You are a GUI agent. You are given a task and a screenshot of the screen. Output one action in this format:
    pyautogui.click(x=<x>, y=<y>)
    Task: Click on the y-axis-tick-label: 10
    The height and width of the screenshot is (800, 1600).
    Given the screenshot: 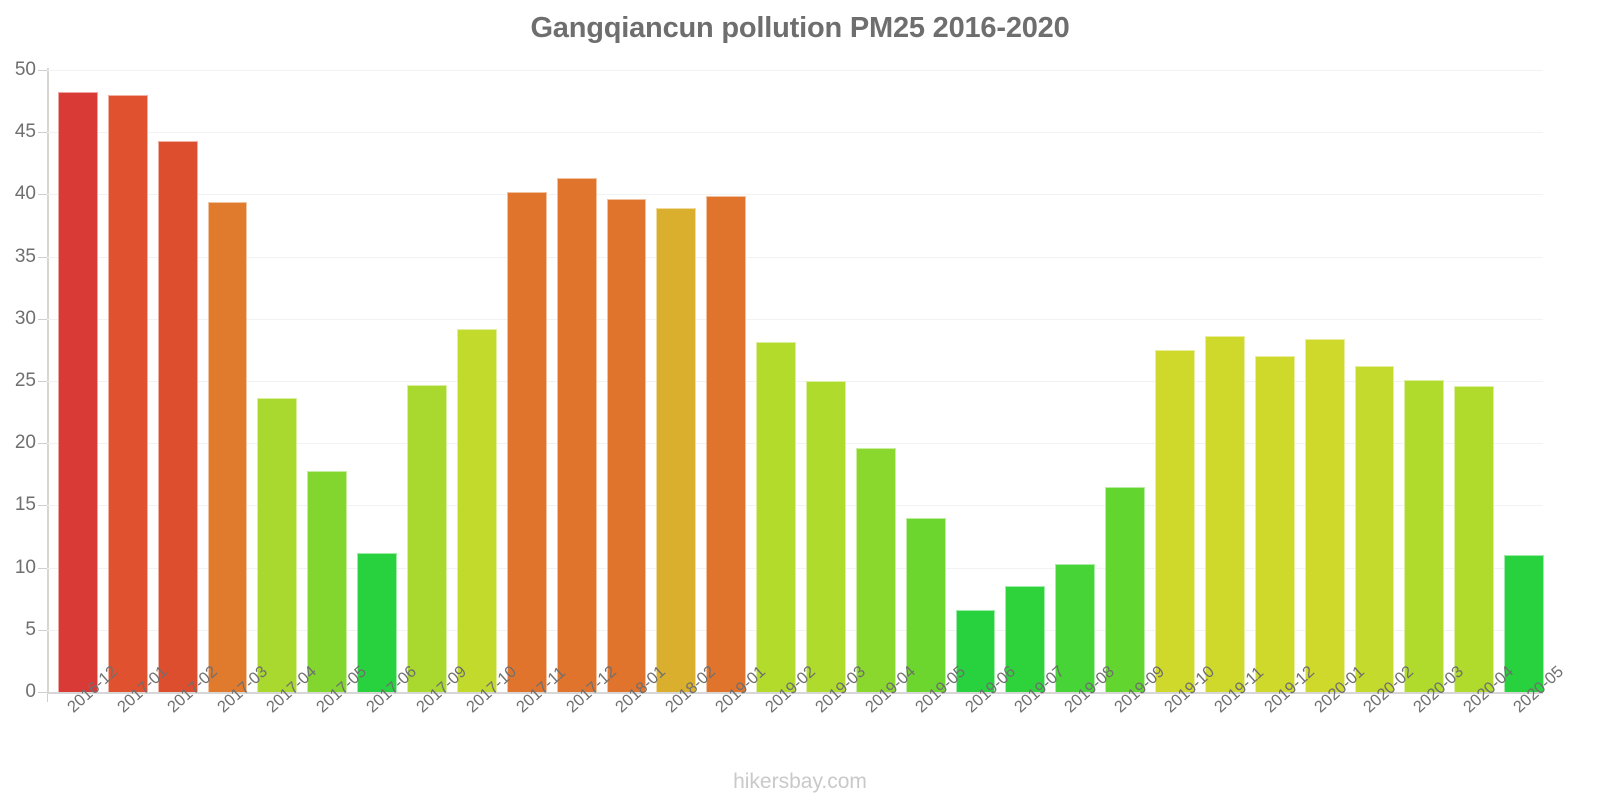 What is the action you would take?
    pyautogui.click(x=25, y=567)
    